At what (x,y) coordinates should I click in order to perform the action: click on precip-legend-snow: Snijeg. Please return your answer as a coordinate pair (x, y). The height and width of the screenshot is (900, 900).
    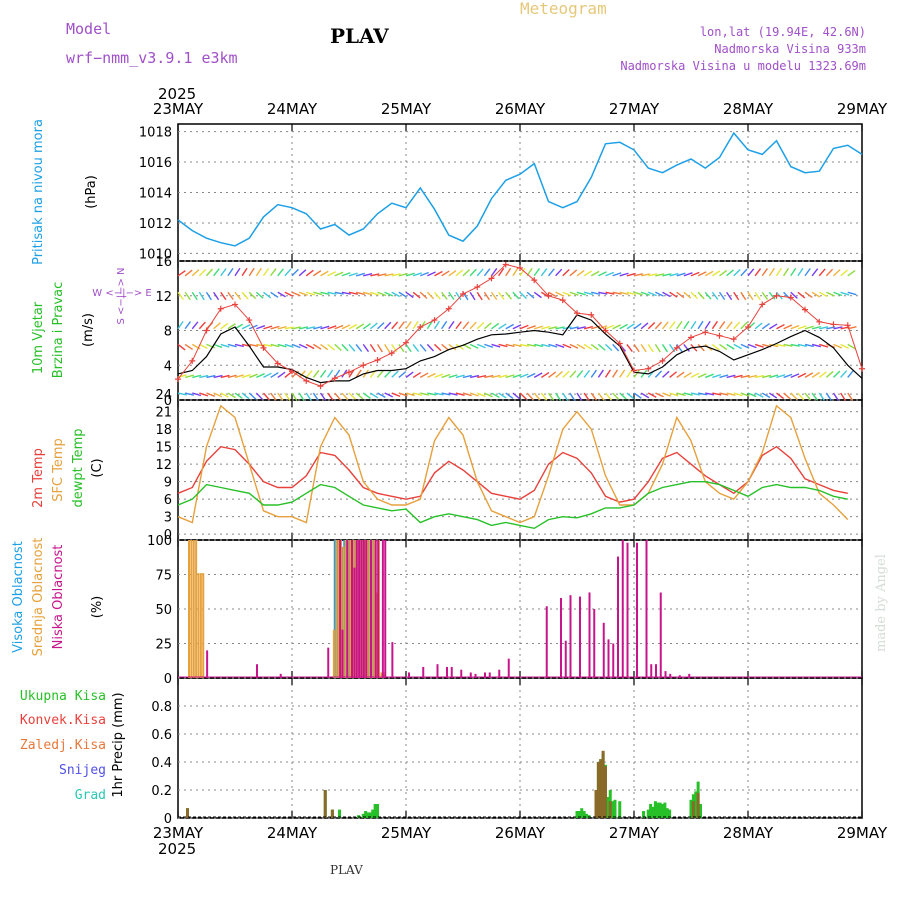
    Looking at the image, I should click on (82, 770).